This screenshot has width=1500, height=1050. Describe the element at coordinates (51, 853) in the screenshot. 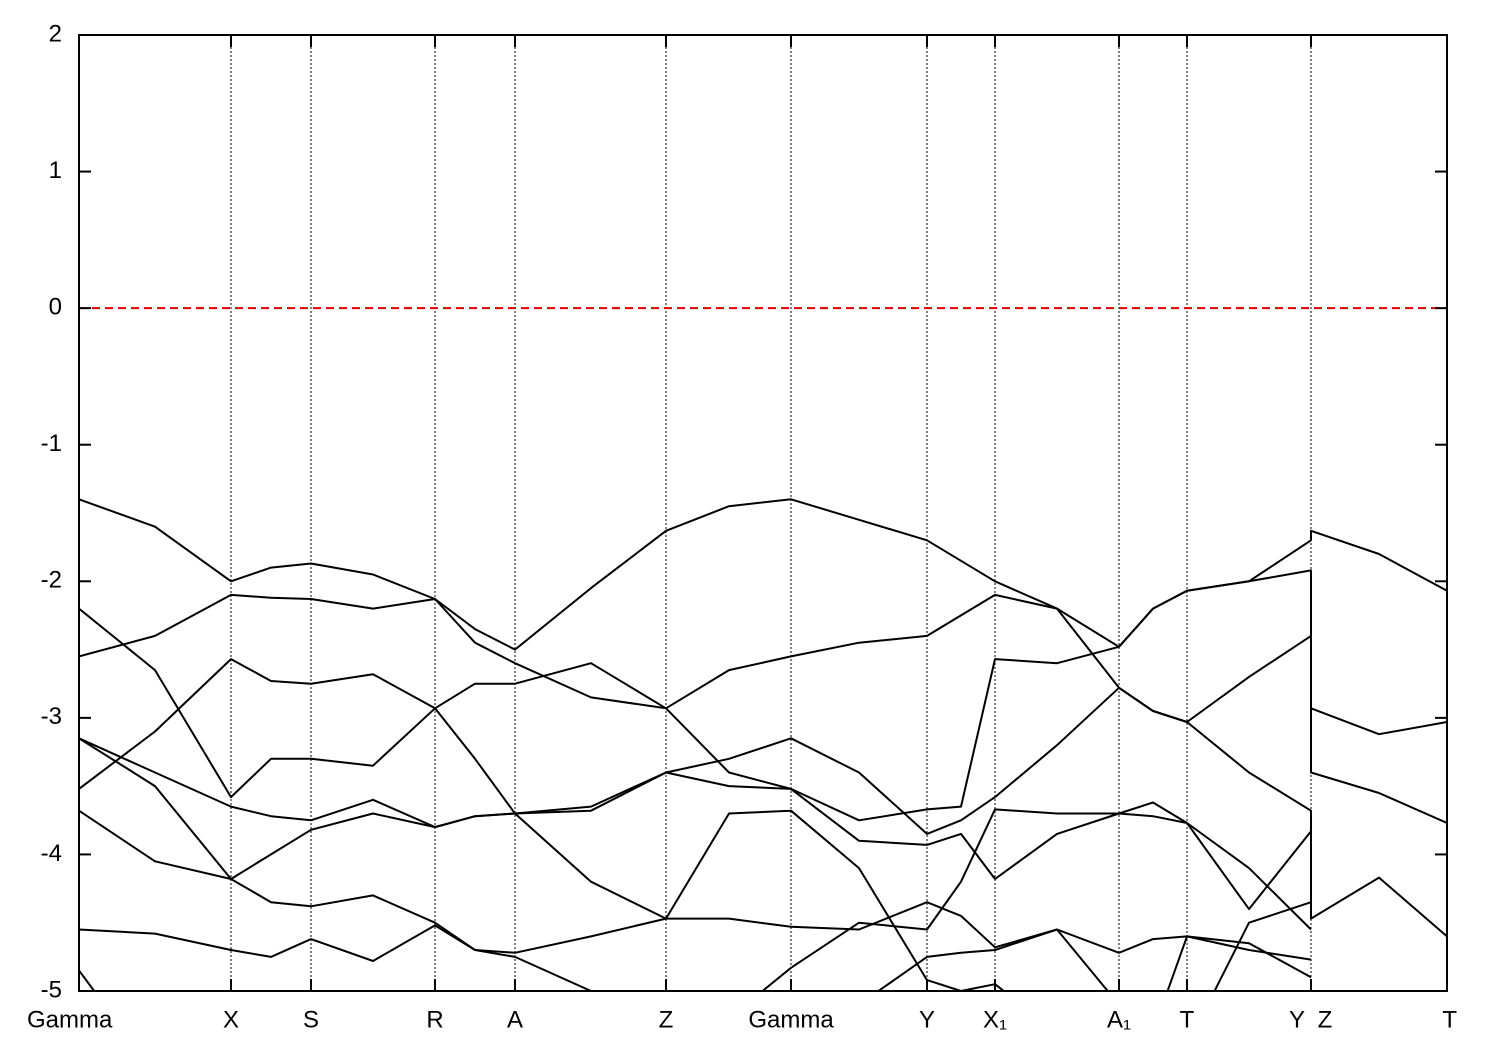

I see `y-tick-label: -4` at that location.